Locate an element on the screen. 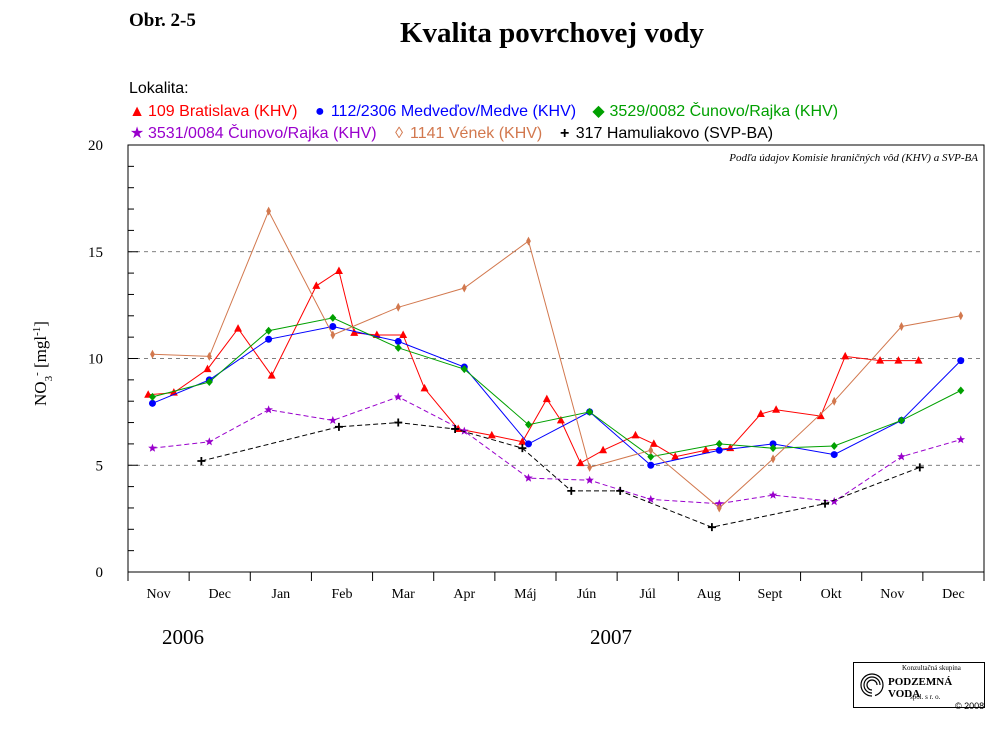  x-tick-label: Dec is located at coordinates (953, 594).